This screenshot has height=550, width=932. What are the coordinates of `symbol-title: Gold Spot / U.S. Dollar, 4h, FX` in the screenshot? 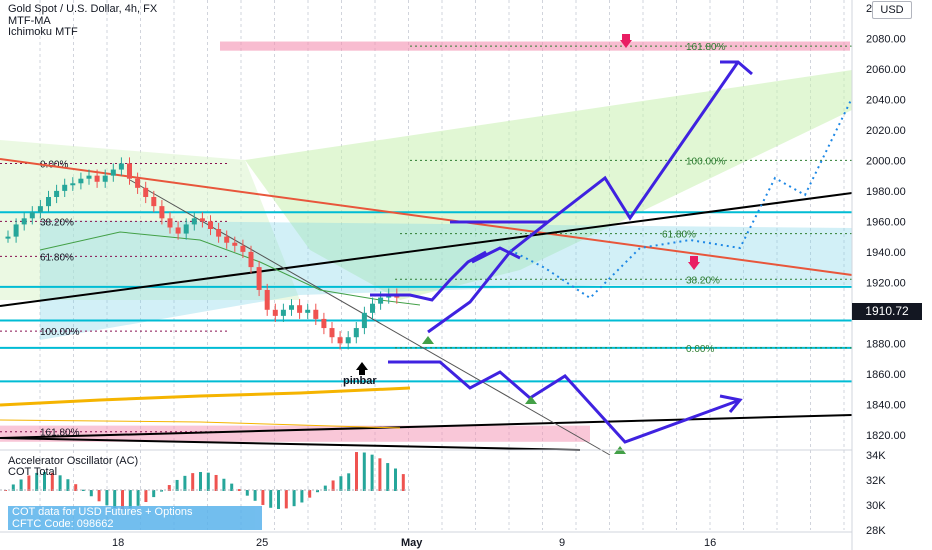 It's located at (83, 9).